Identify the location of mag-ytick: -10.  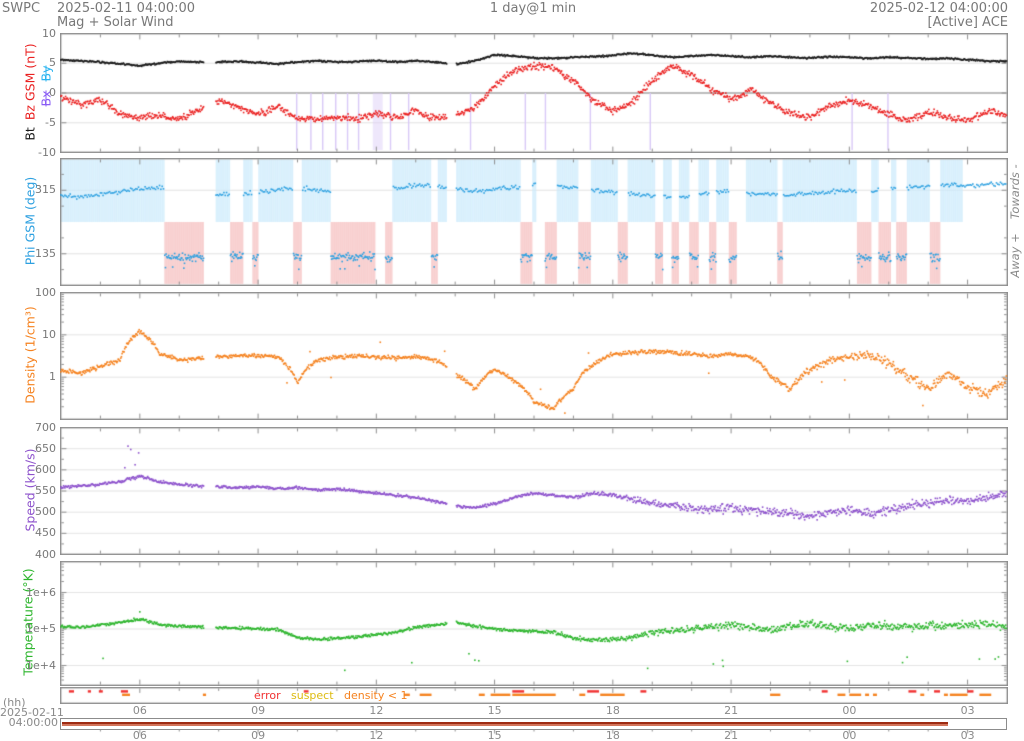
(47, 152).